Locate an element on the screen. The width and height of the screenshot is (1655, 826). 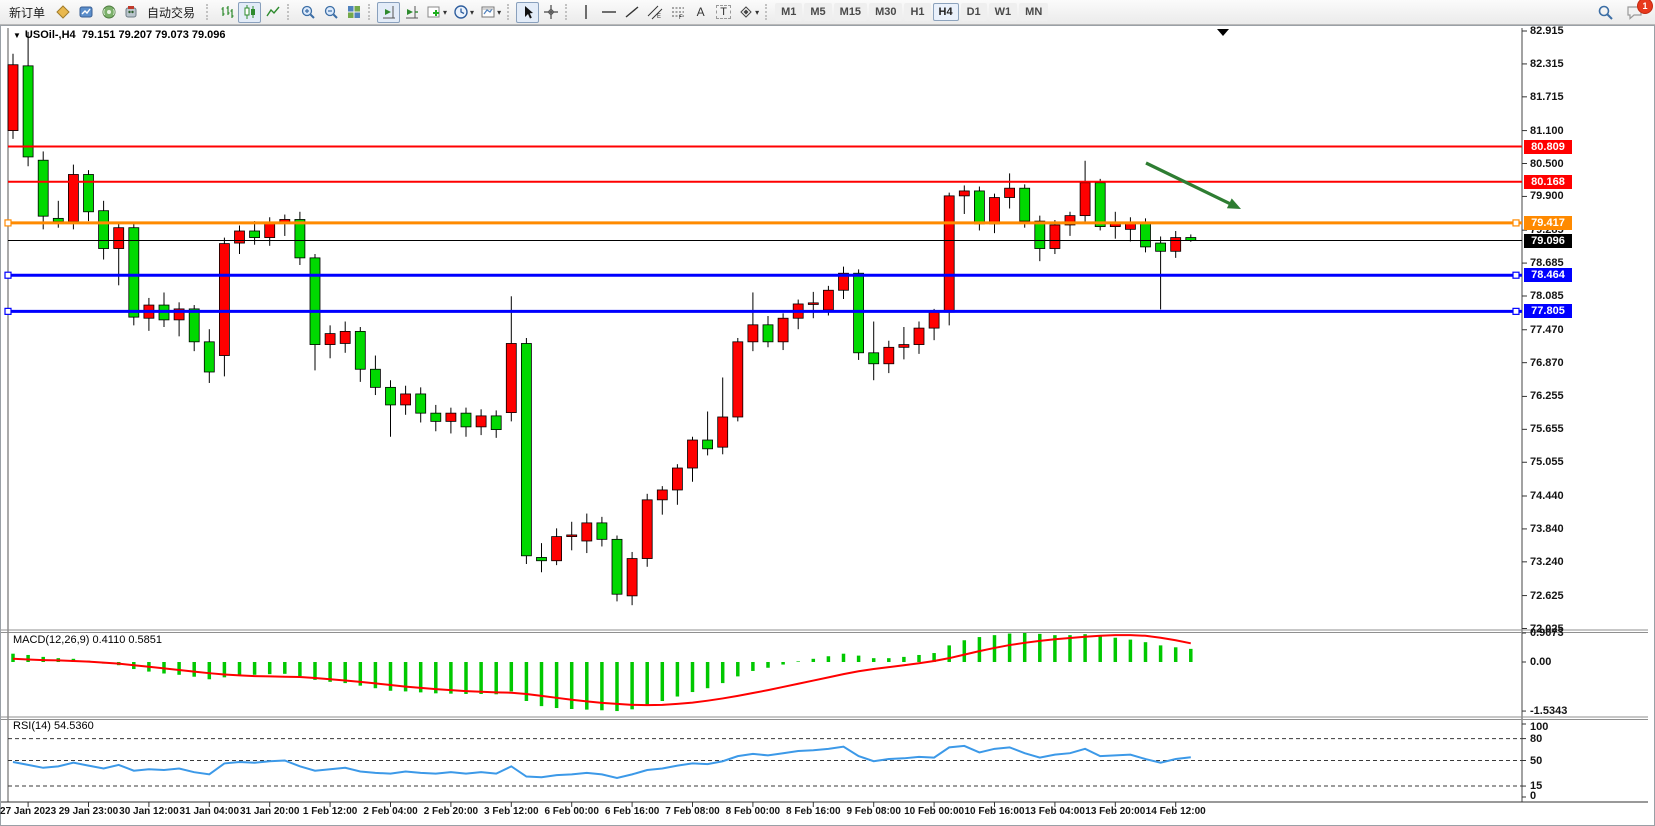
chart-ohlc-values: 79.151 79.207 79.073 79.096 is located at coordinates (153, 35).